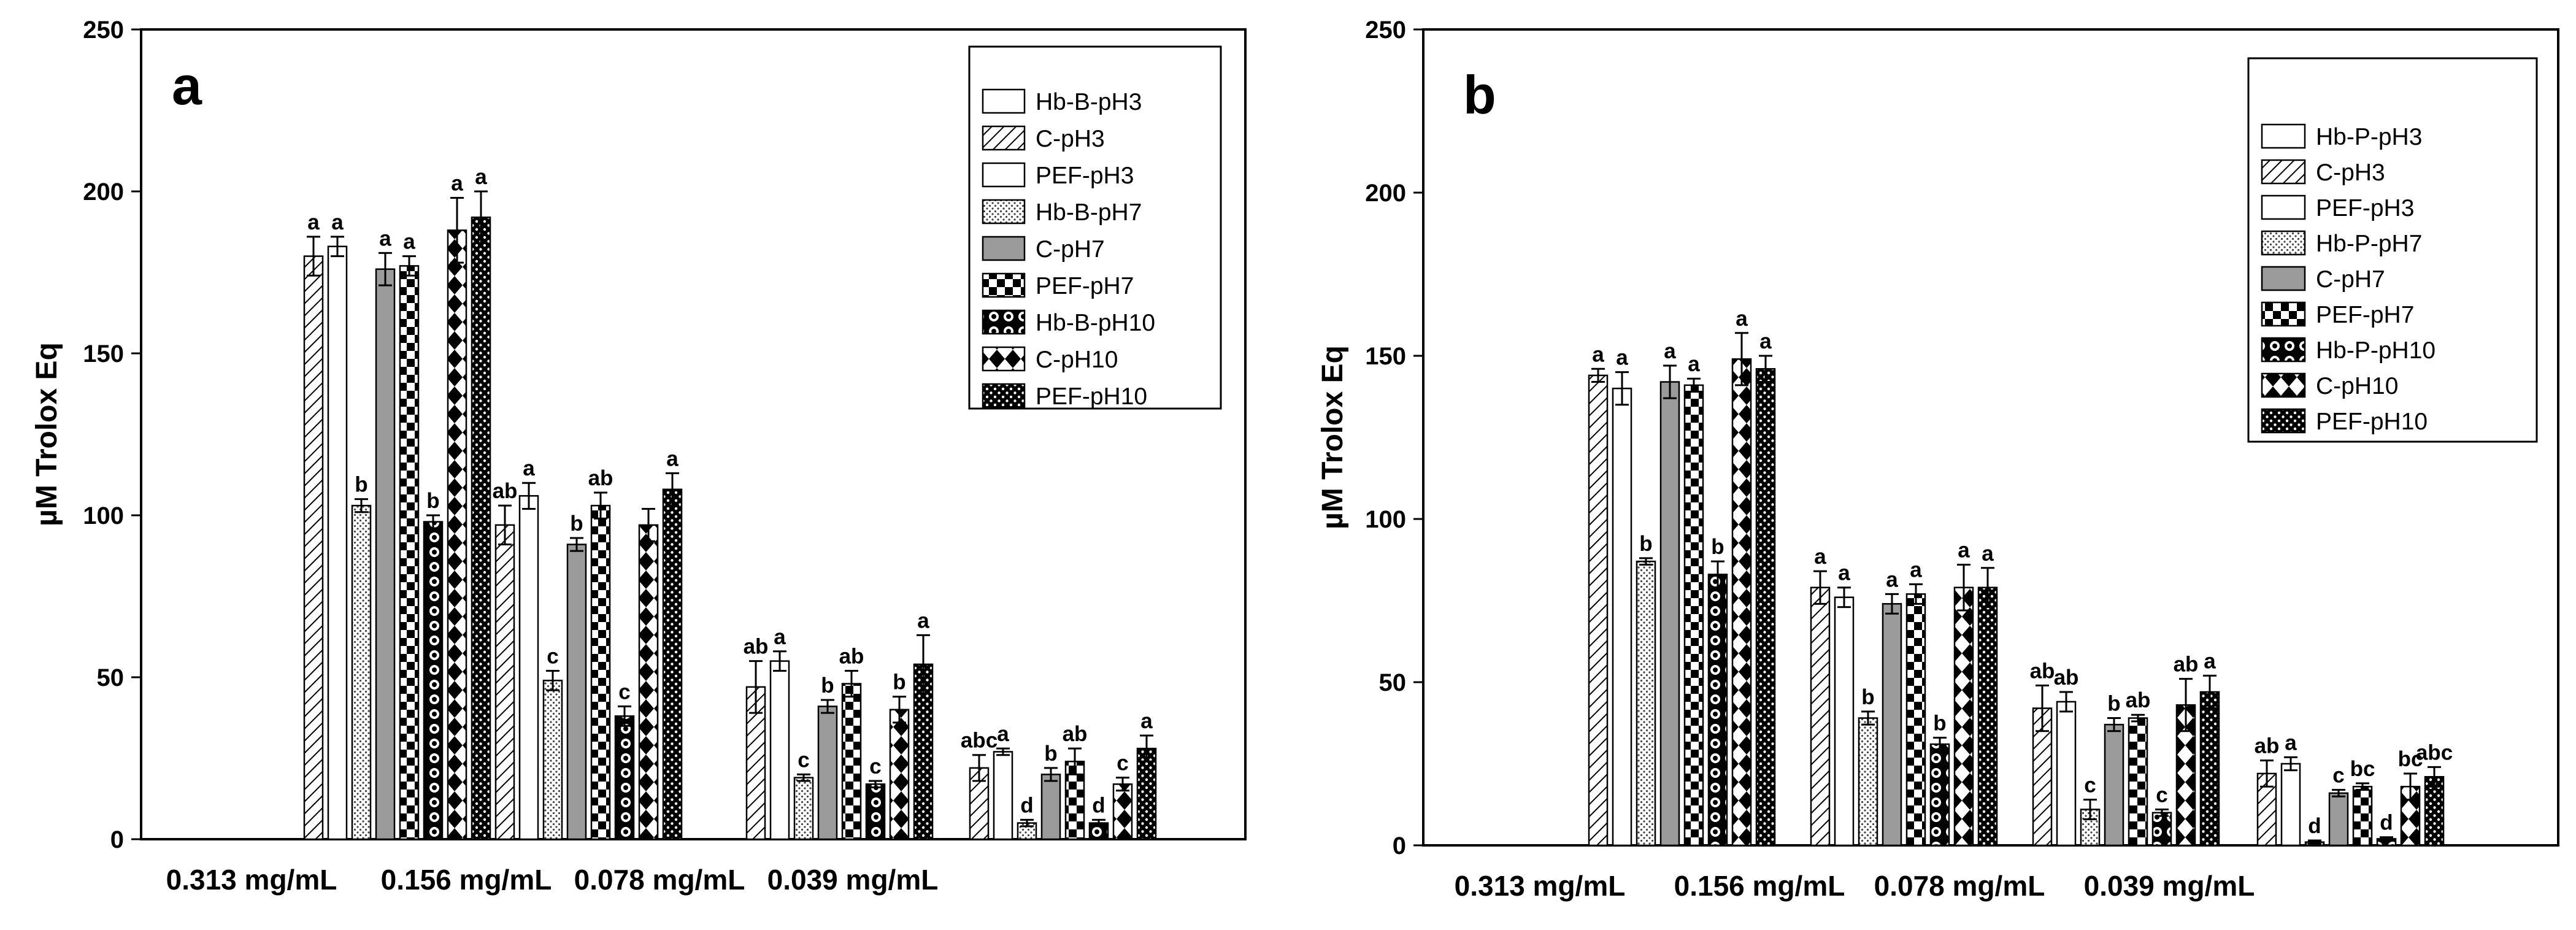  What do you see at coordinates (1089, 212) in the screenshot?
I see `legend-label: Hb-B-pH7` at bounding box center [1089, 212].